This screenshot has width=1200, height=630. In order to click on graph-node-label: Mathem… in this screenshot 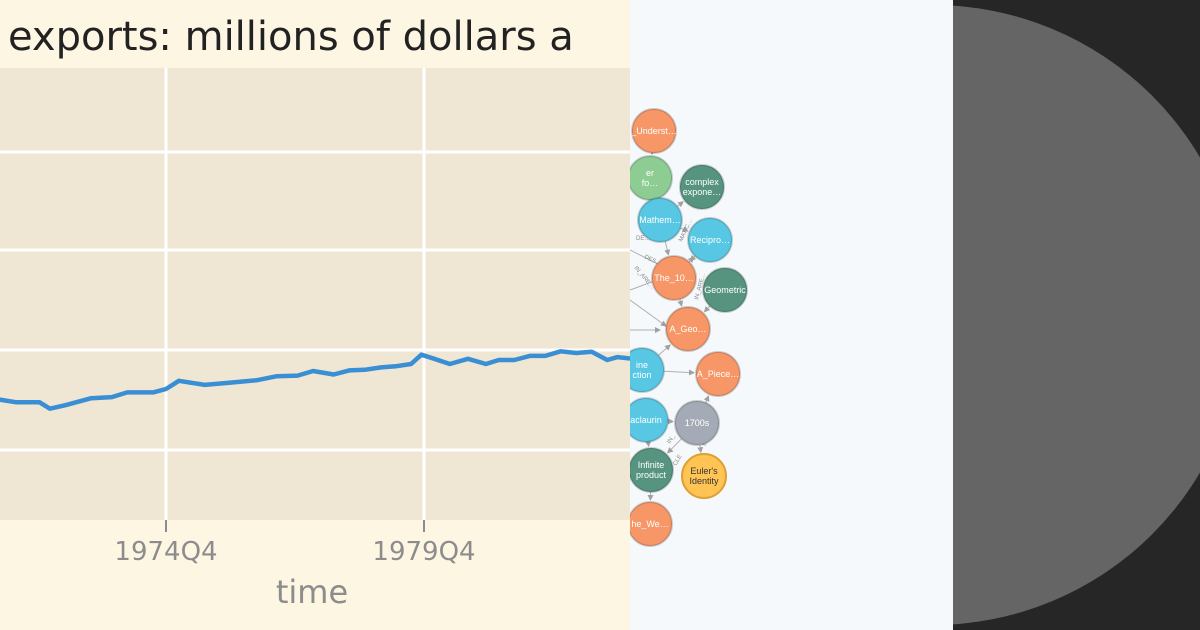, I will do `click(660, 220)`.